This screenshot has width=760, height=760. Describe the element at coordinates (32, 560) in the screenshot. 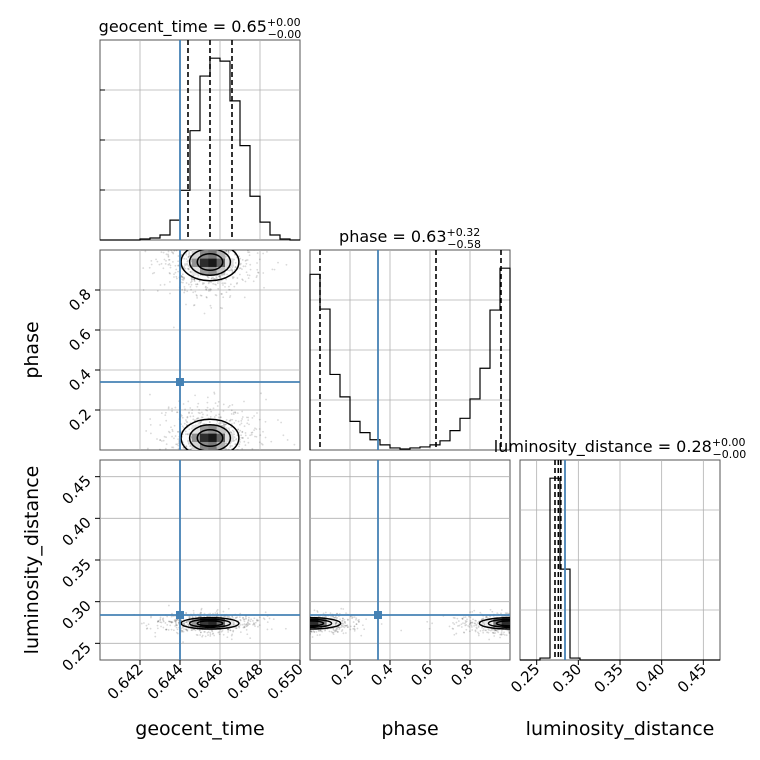

I see `ylabel-luminosity_distance: luminosity_distance` at that location.